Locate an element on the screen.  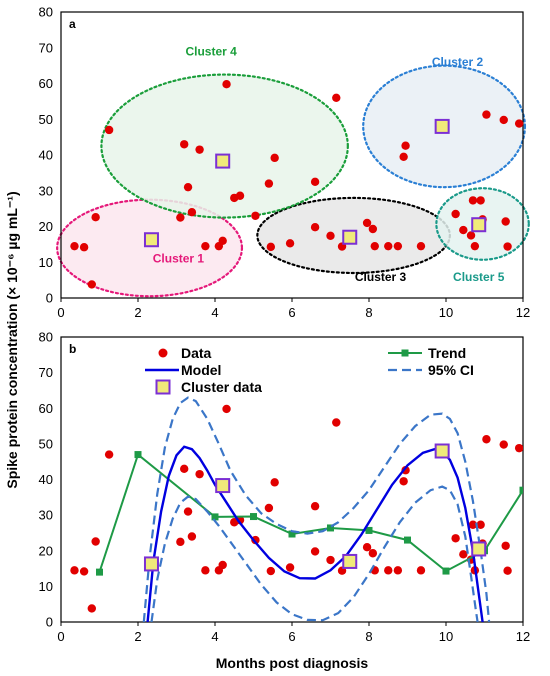
panel-a-y-ticks: 0 10 20 30 40 50 60 70 80 is located at coordinates (46, 155).